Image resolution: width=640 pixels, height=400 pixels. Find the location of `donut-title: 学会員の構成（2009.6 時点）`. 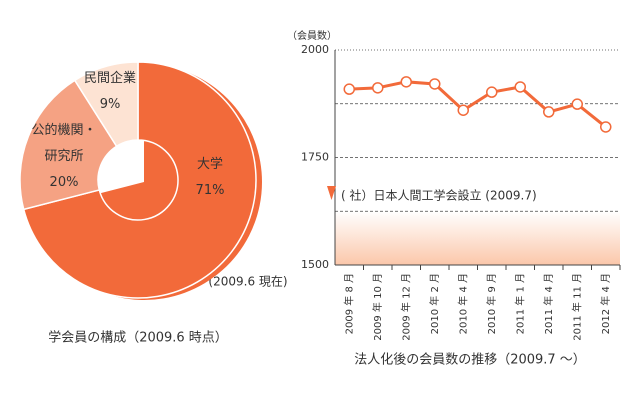

donut-title: 学会員の構成（2009.6 時点） is located at coordinates (138, 338).